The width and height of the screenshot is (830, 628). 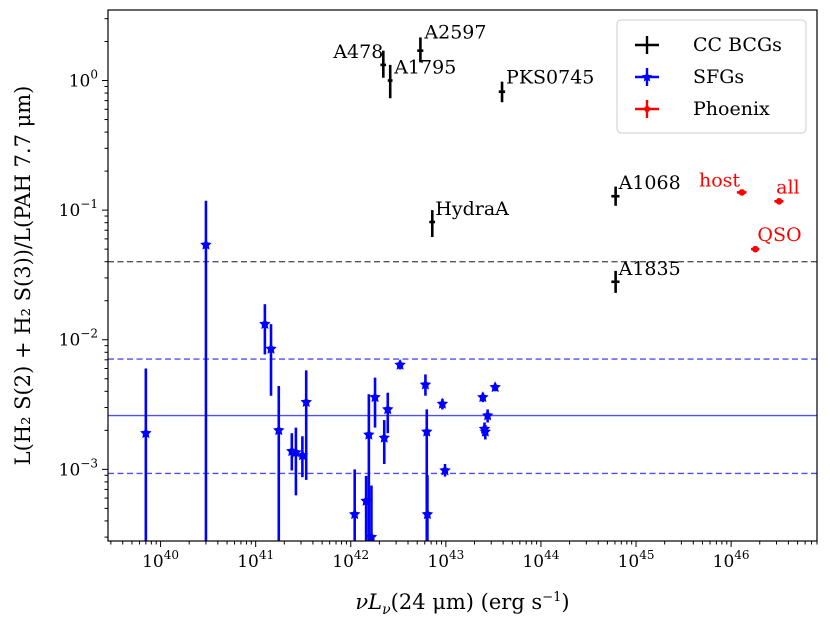 What do you see at coordinates (160, 560) in the screenshot?
I see `x-tick-label: 1040` at bounding box center [160, 560].